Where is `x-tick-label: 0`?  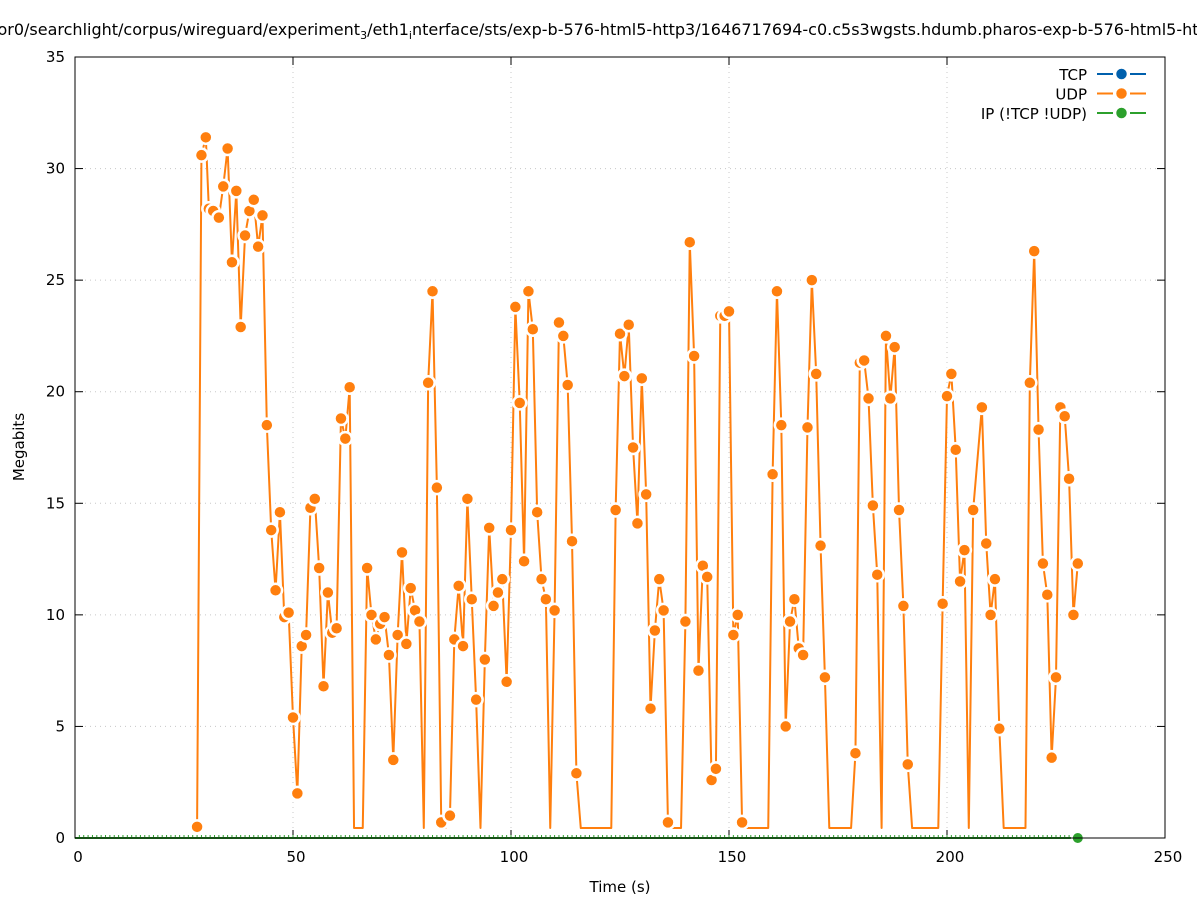 x-tick-label: 0 is located at coordinates (78, 857).